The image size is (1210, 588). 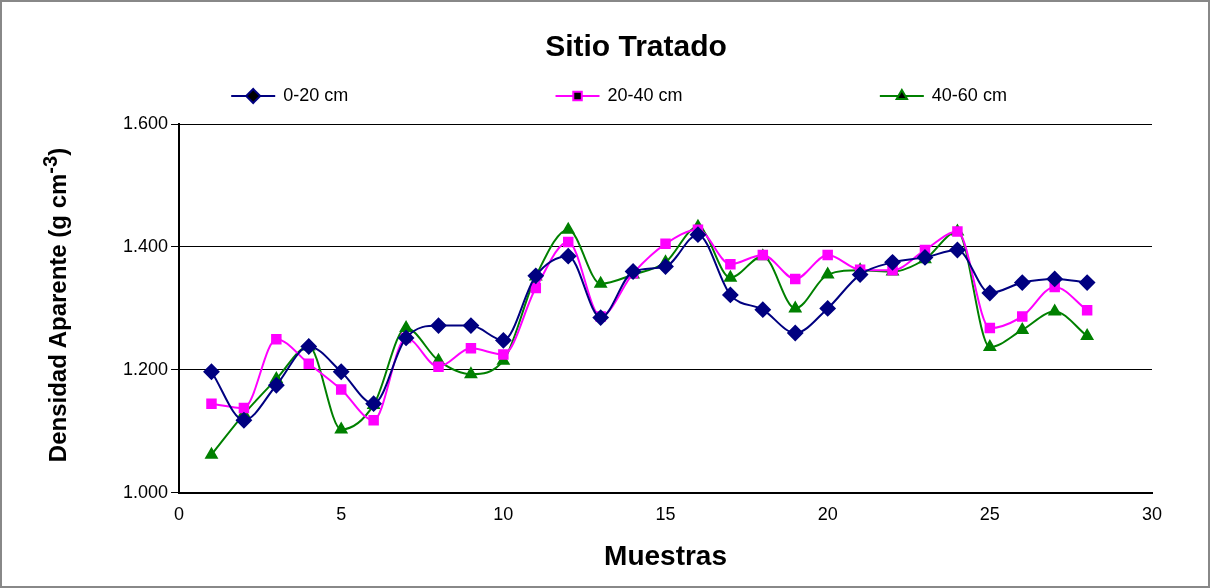 I want to click on x-tick-label: 0, so click(x=179, y=513).